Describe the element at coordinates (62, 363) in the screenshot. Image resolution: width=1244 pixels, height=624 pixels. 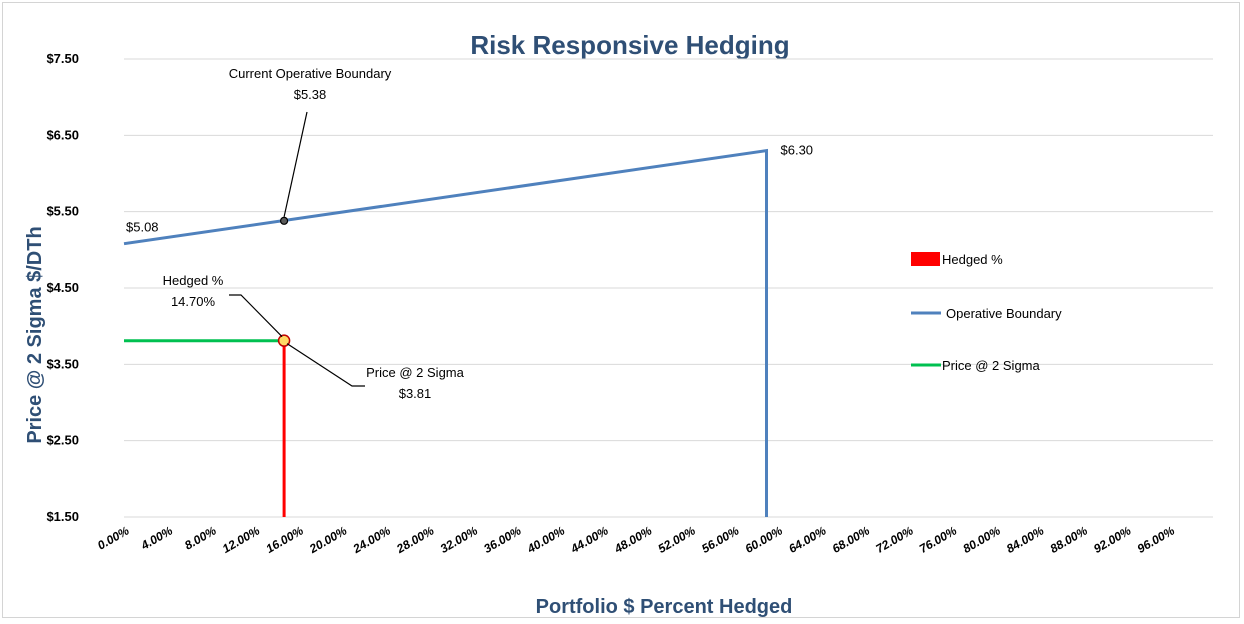
I see `y-tick-label: $3.50` at that location.